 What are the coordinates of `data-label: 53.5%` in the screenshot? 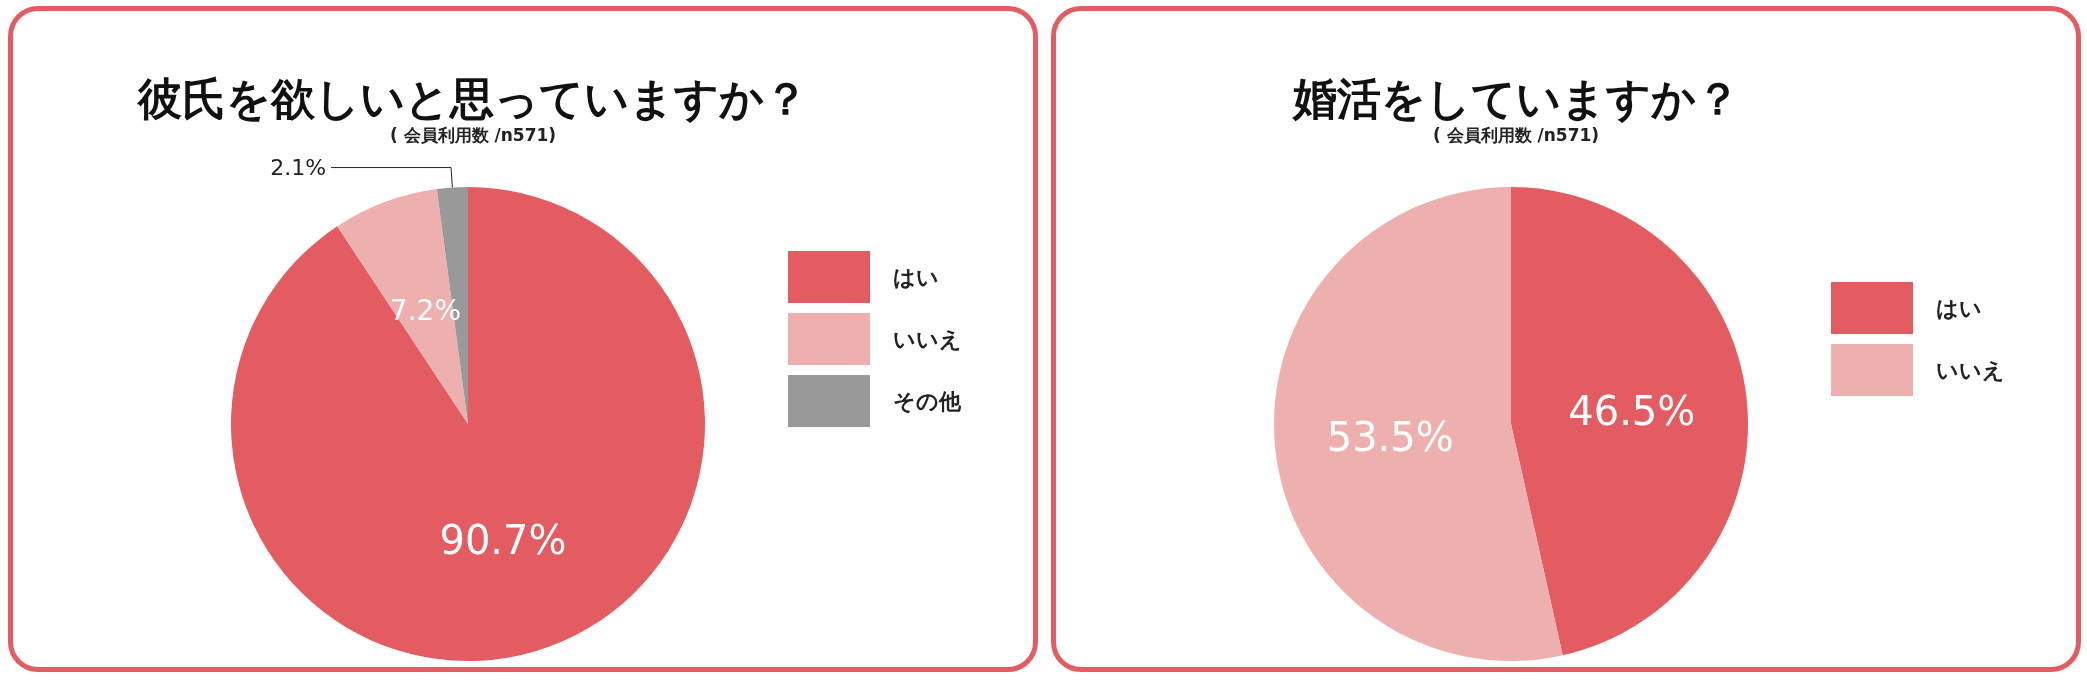 It's located at (1390, 437).